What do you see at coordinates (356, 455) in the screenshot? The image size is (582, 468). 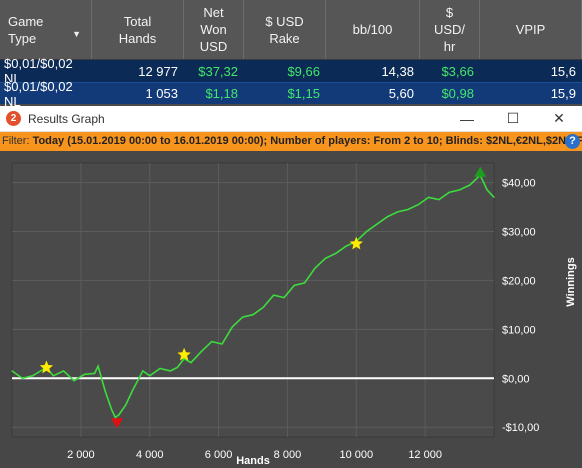 I see `x-tick-label: 10 000` at bounding box center [356, 455].